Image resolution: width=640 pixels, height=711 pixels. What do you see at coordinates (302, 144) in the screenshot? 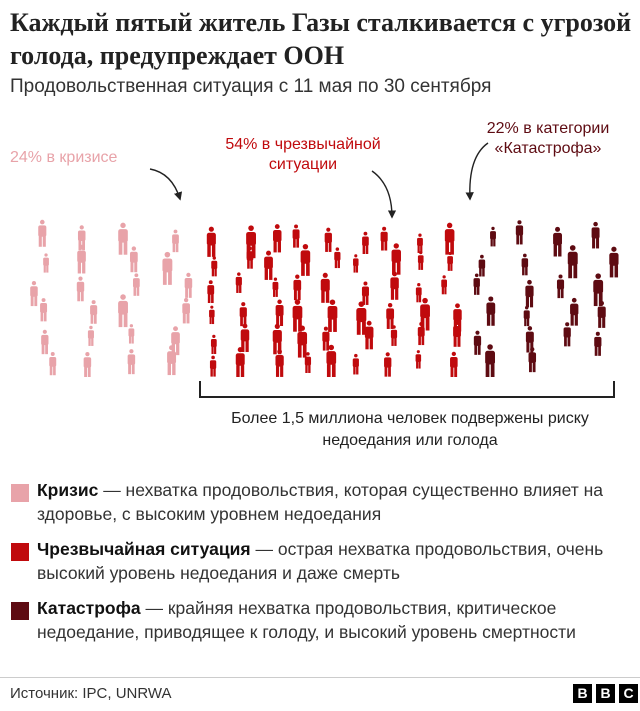
I see `annotation-emergency-line1: 54% в чрезвычайной` at bounding box center [302, 144].